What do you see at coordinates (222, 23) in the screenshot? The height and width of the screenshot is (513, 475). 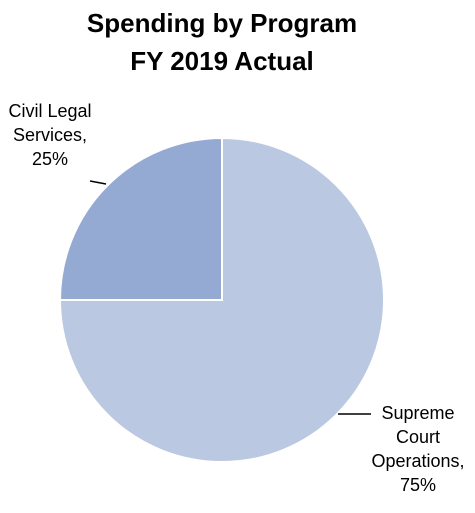 I see `chart-title-line-1: Spending by Program` at bounding box center [222, 23].